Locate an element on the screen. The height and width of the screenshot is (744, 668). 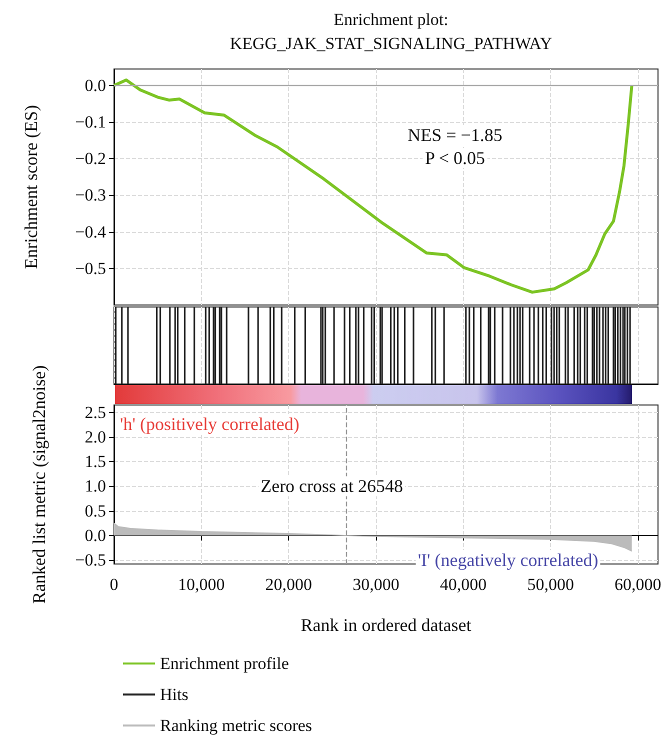
annotation: NES = −1.85 is located at coordinates (455, 135).